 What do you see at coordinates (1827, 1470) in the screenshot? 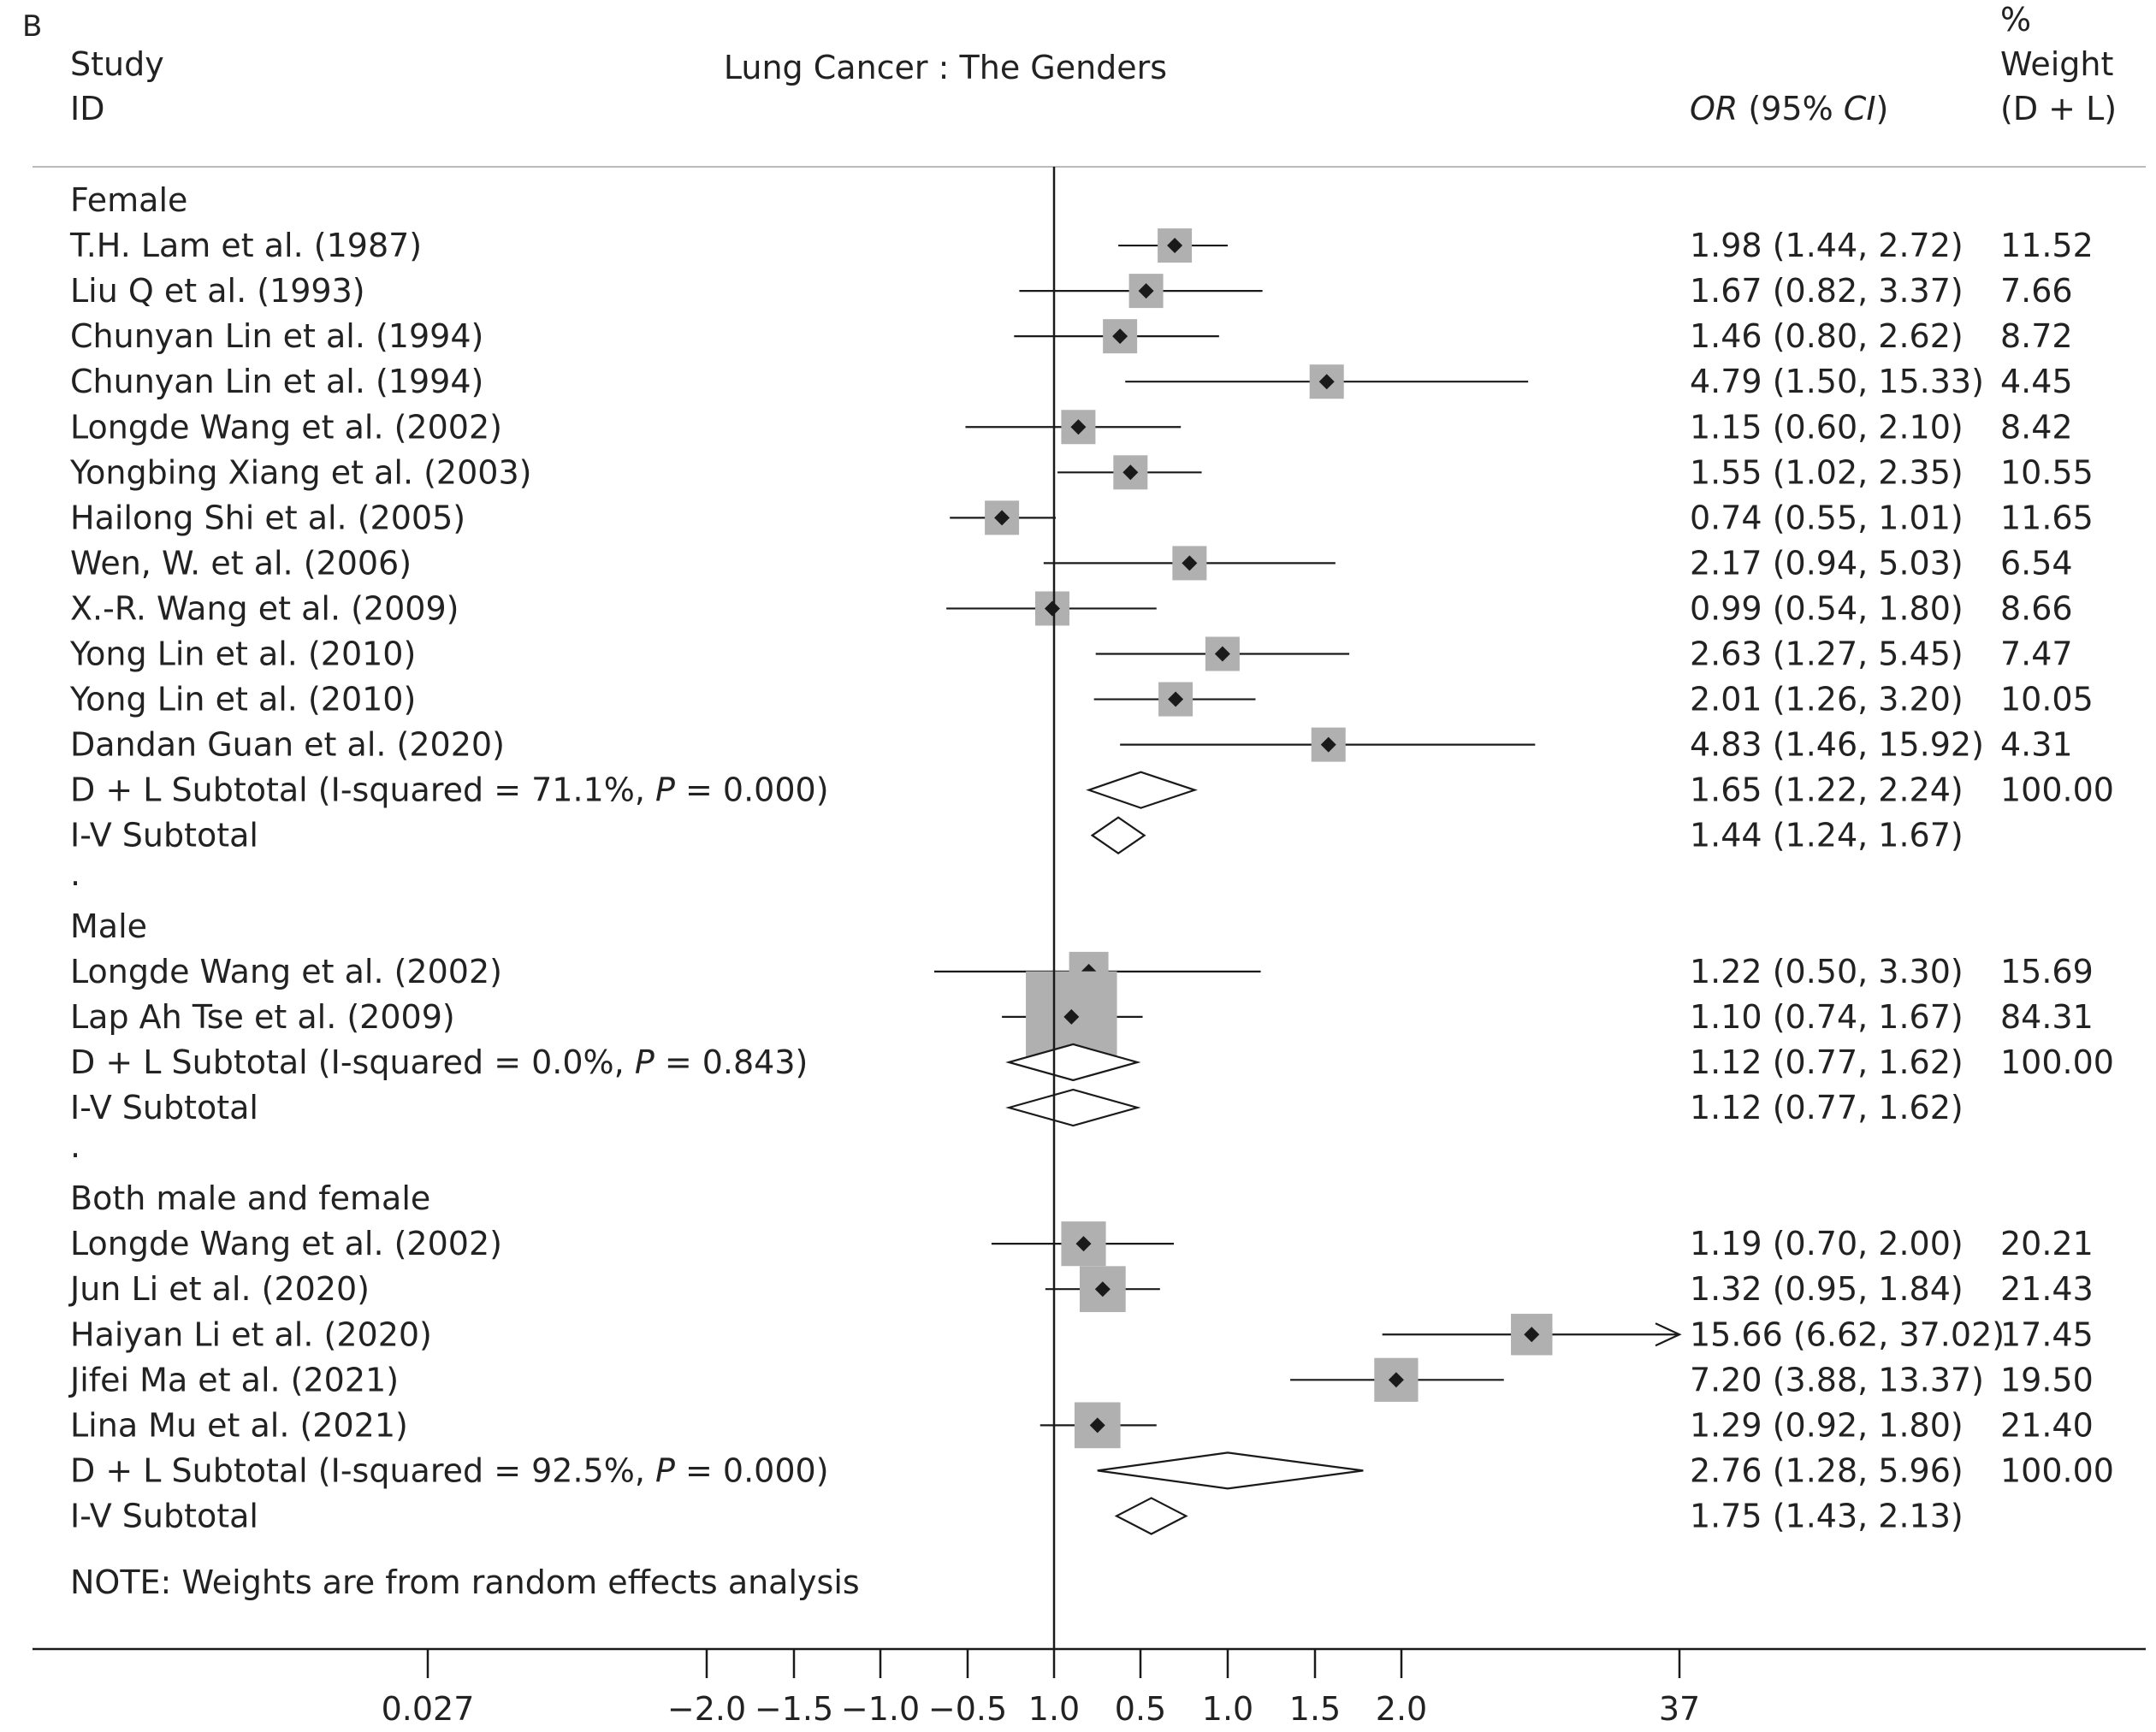
I see `subtotal-or-ci: 2.76 (1.28, 5.96)` at bounding box center [1827, 1470].